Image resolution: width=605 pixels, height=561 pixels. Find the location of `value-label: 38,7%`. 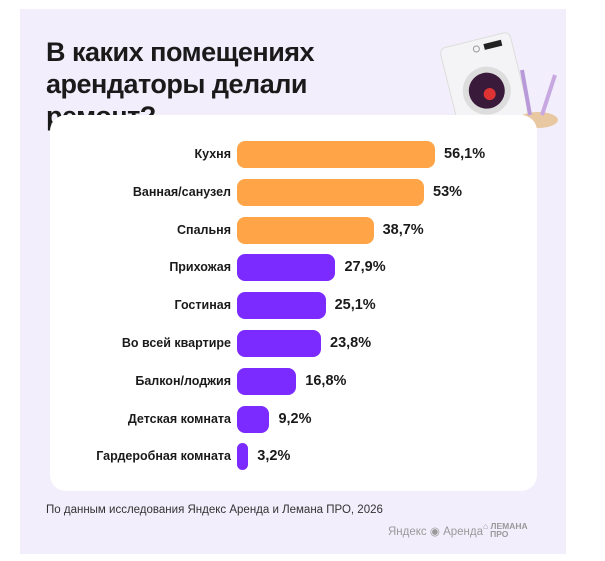

value-label: 38,7% is located at coordinates (403, 229).